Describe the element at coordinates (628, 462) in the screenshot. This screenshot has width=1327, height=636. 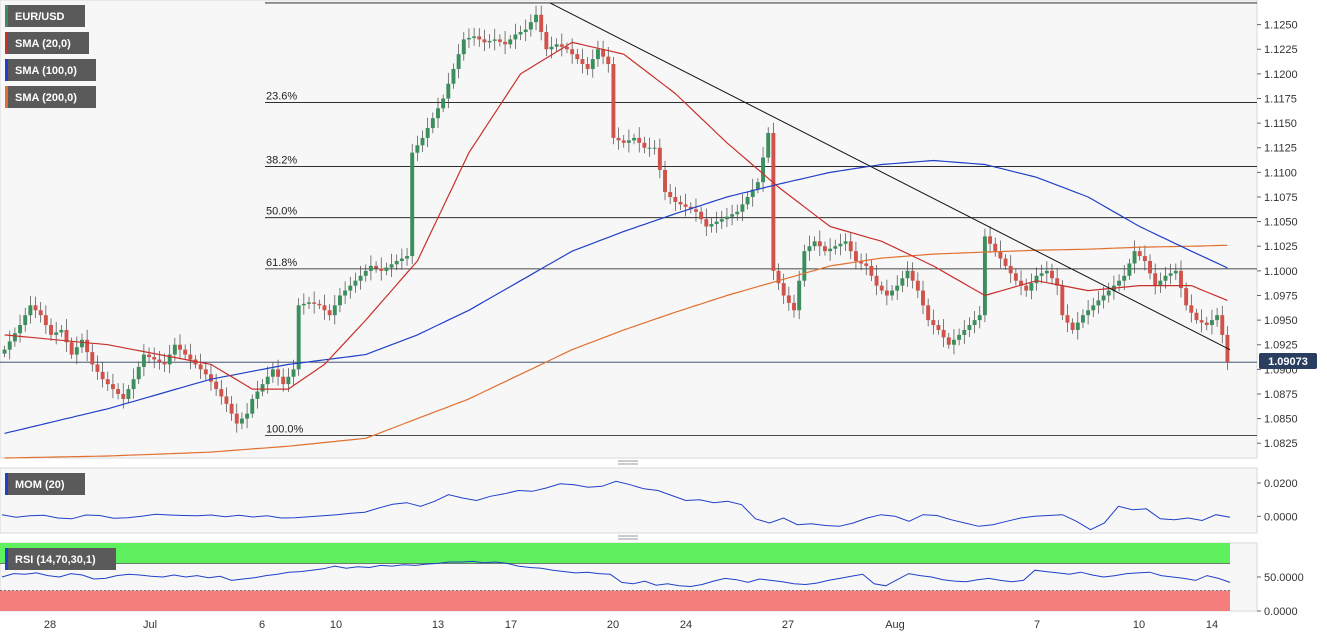
I see `panel-resize-handle-momentum` at that location.